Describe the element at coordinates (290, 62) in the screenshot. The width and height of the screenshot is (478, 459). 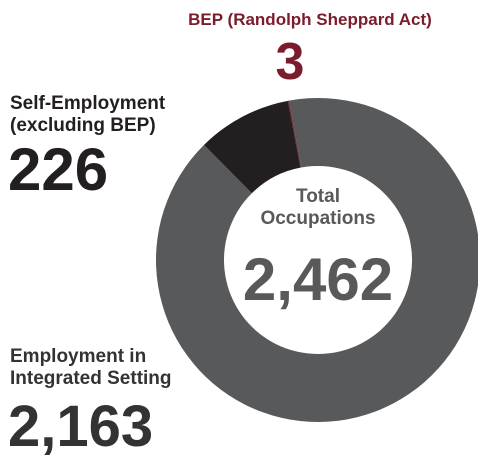
I see `value-label: 3` at that location.